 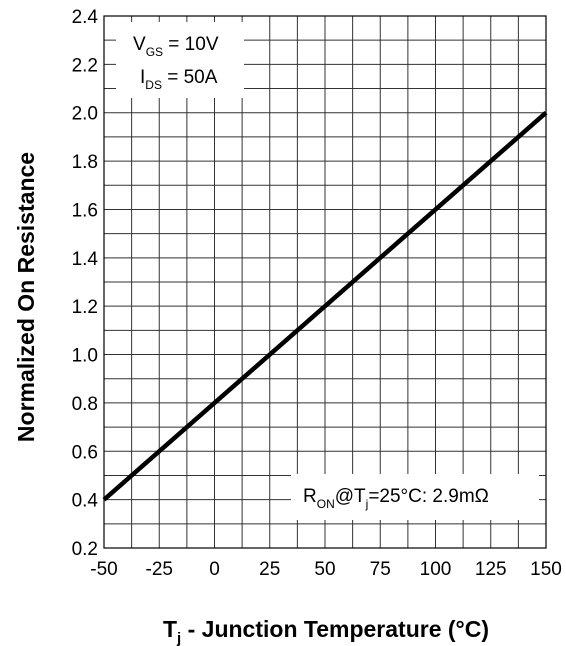 What do you see at coordinates (326, 631) in the screenshot?
I see `x-axis-title: Tj - Junction Temperature (°C)` at bounding box center [326, 631].